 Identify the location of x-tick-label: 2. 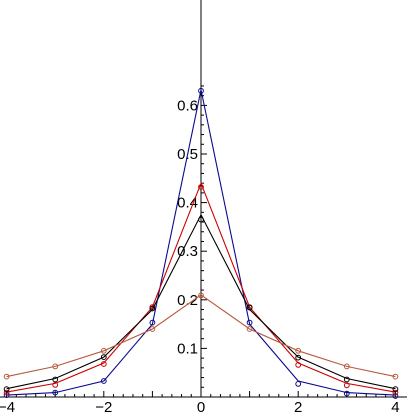
(298, 407).